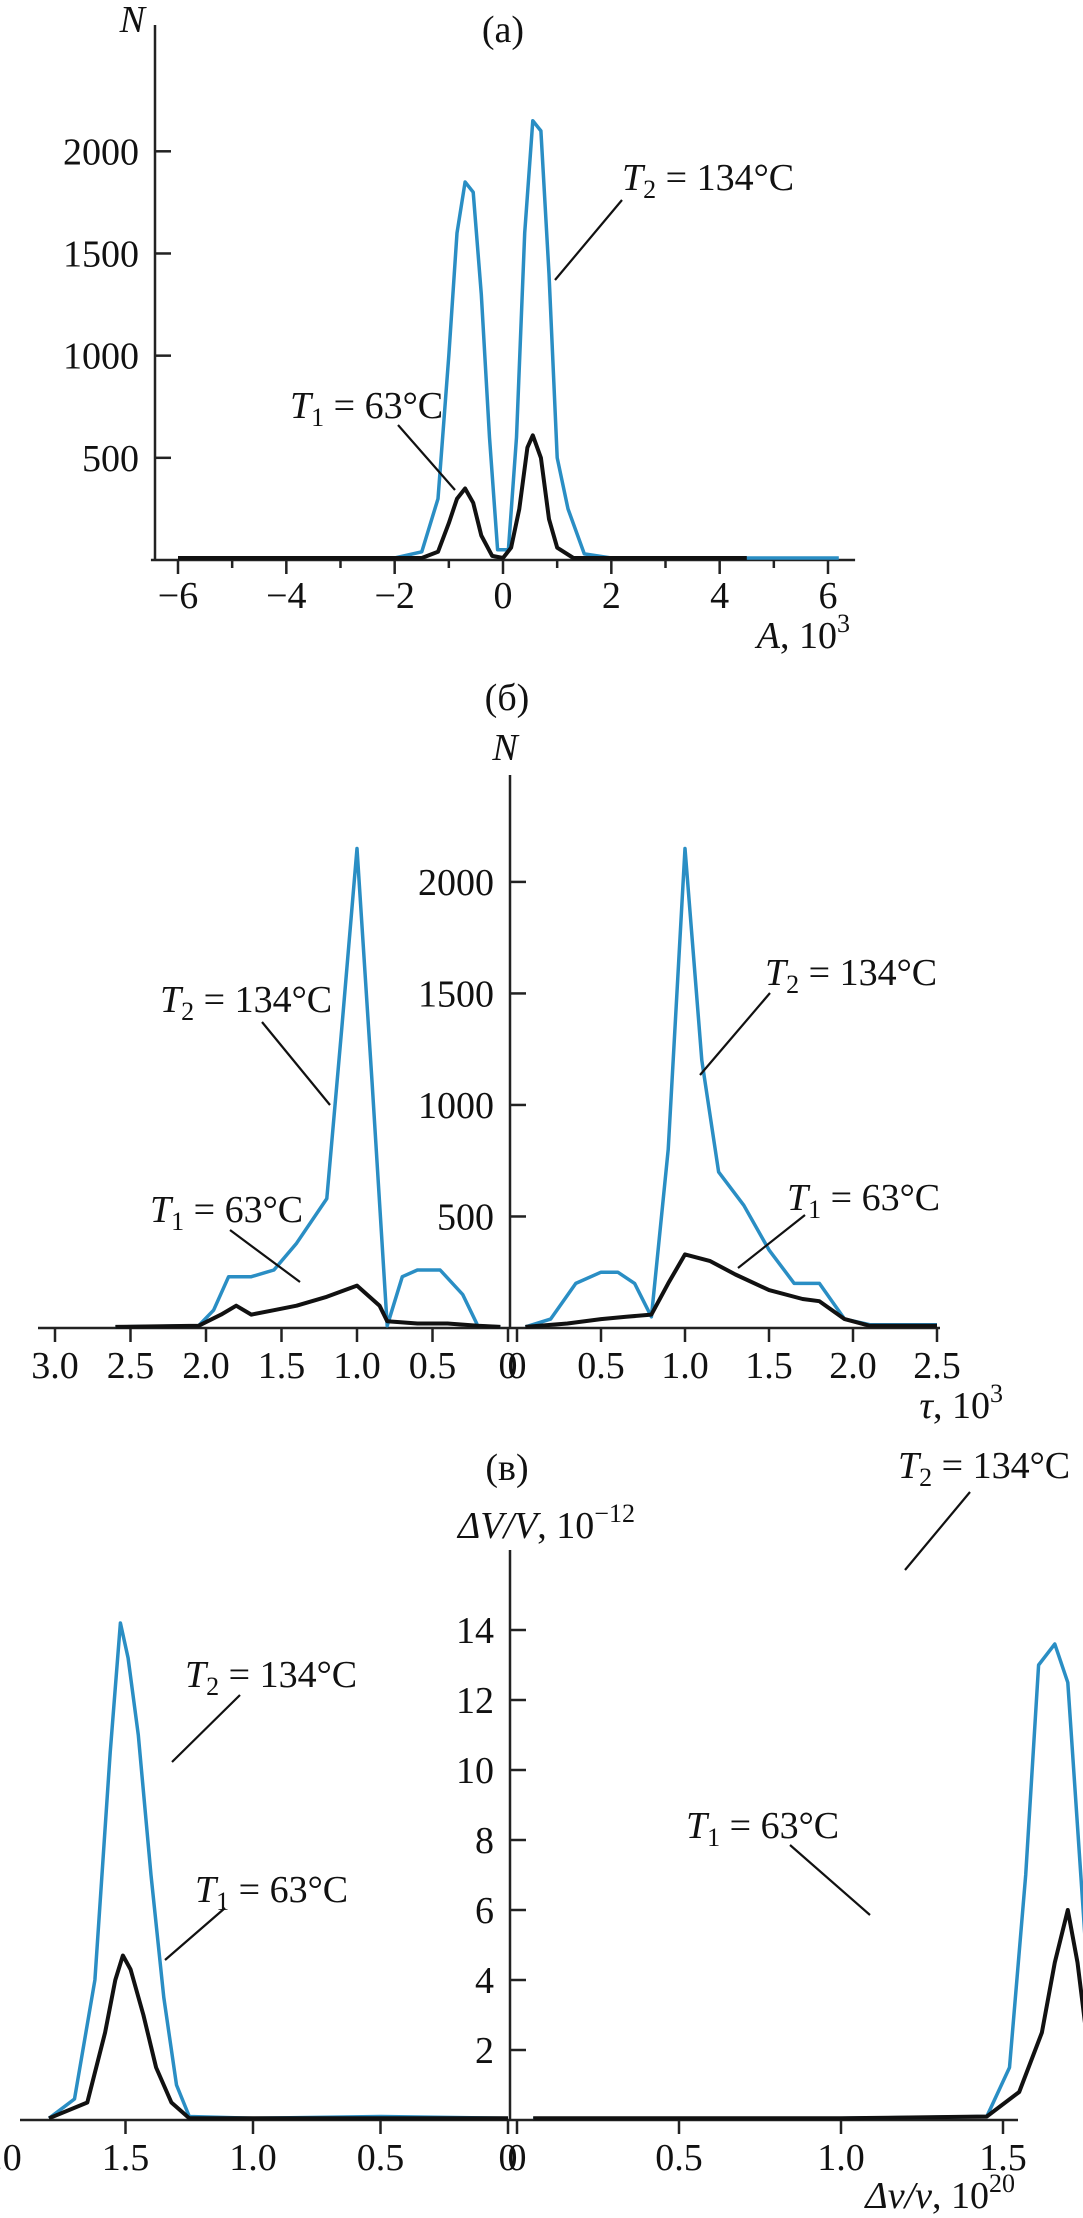 The image size is (1083, 2218). I want to click on y-tick-label-c-10: 10, so click(475, 1771).